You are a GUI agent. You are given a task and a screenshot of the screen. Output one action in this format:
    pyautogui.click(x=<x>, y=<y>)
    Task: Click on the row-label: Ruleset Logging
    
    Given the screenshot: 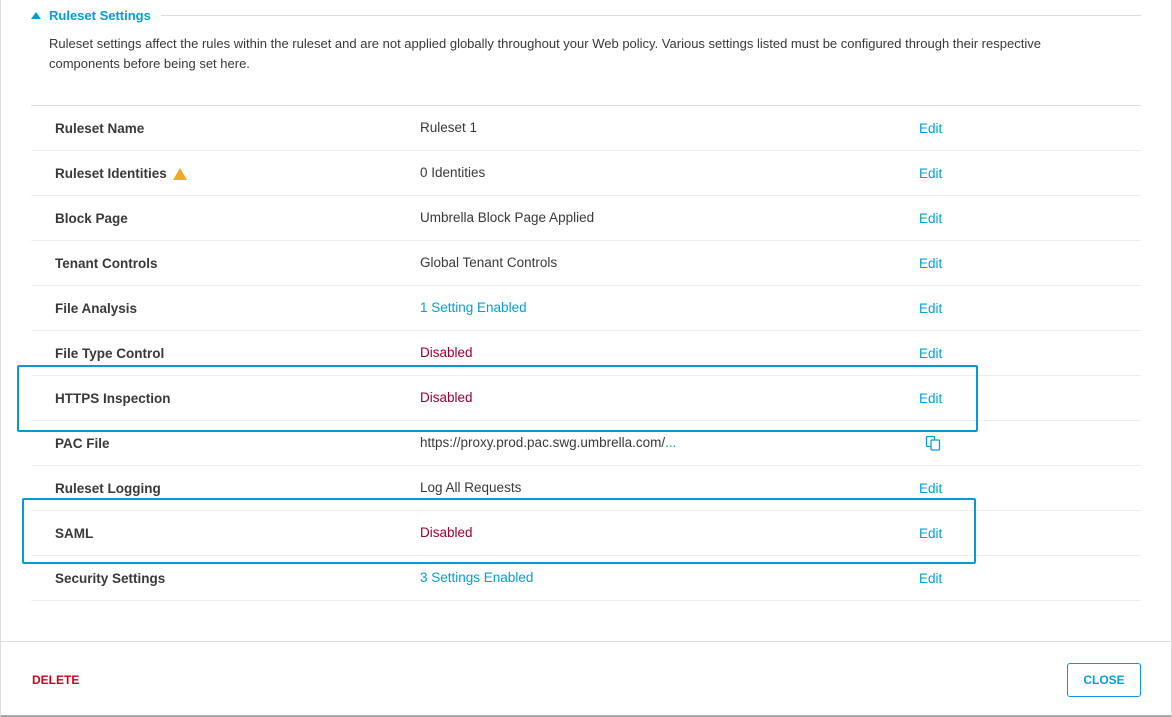 What is the action you would take?
    pyautogui.click(x=108, y=488)
    